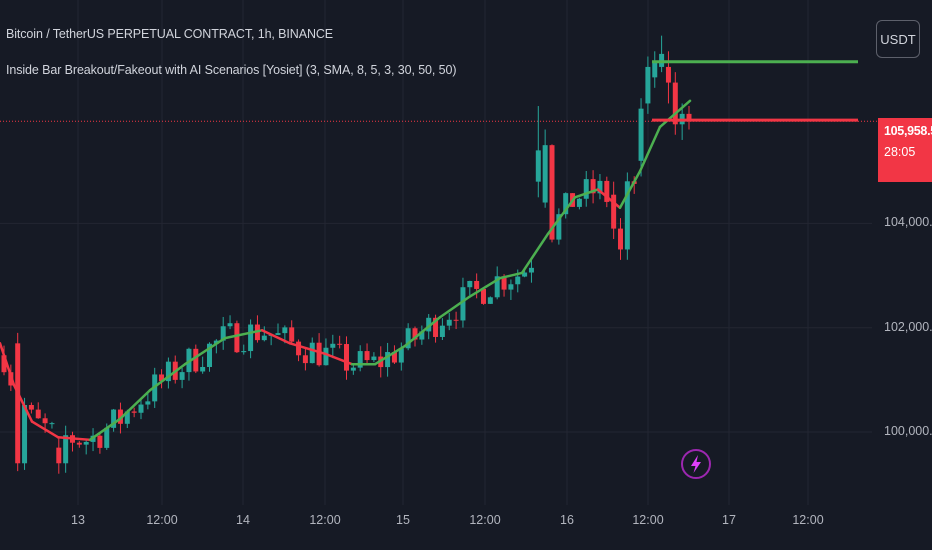 This screenshot has height=550, width=932. What do you see at coordinates (696, 464) in the screenshot?
I see `lightning-bolt-icon` at bounding box center [696, 464].